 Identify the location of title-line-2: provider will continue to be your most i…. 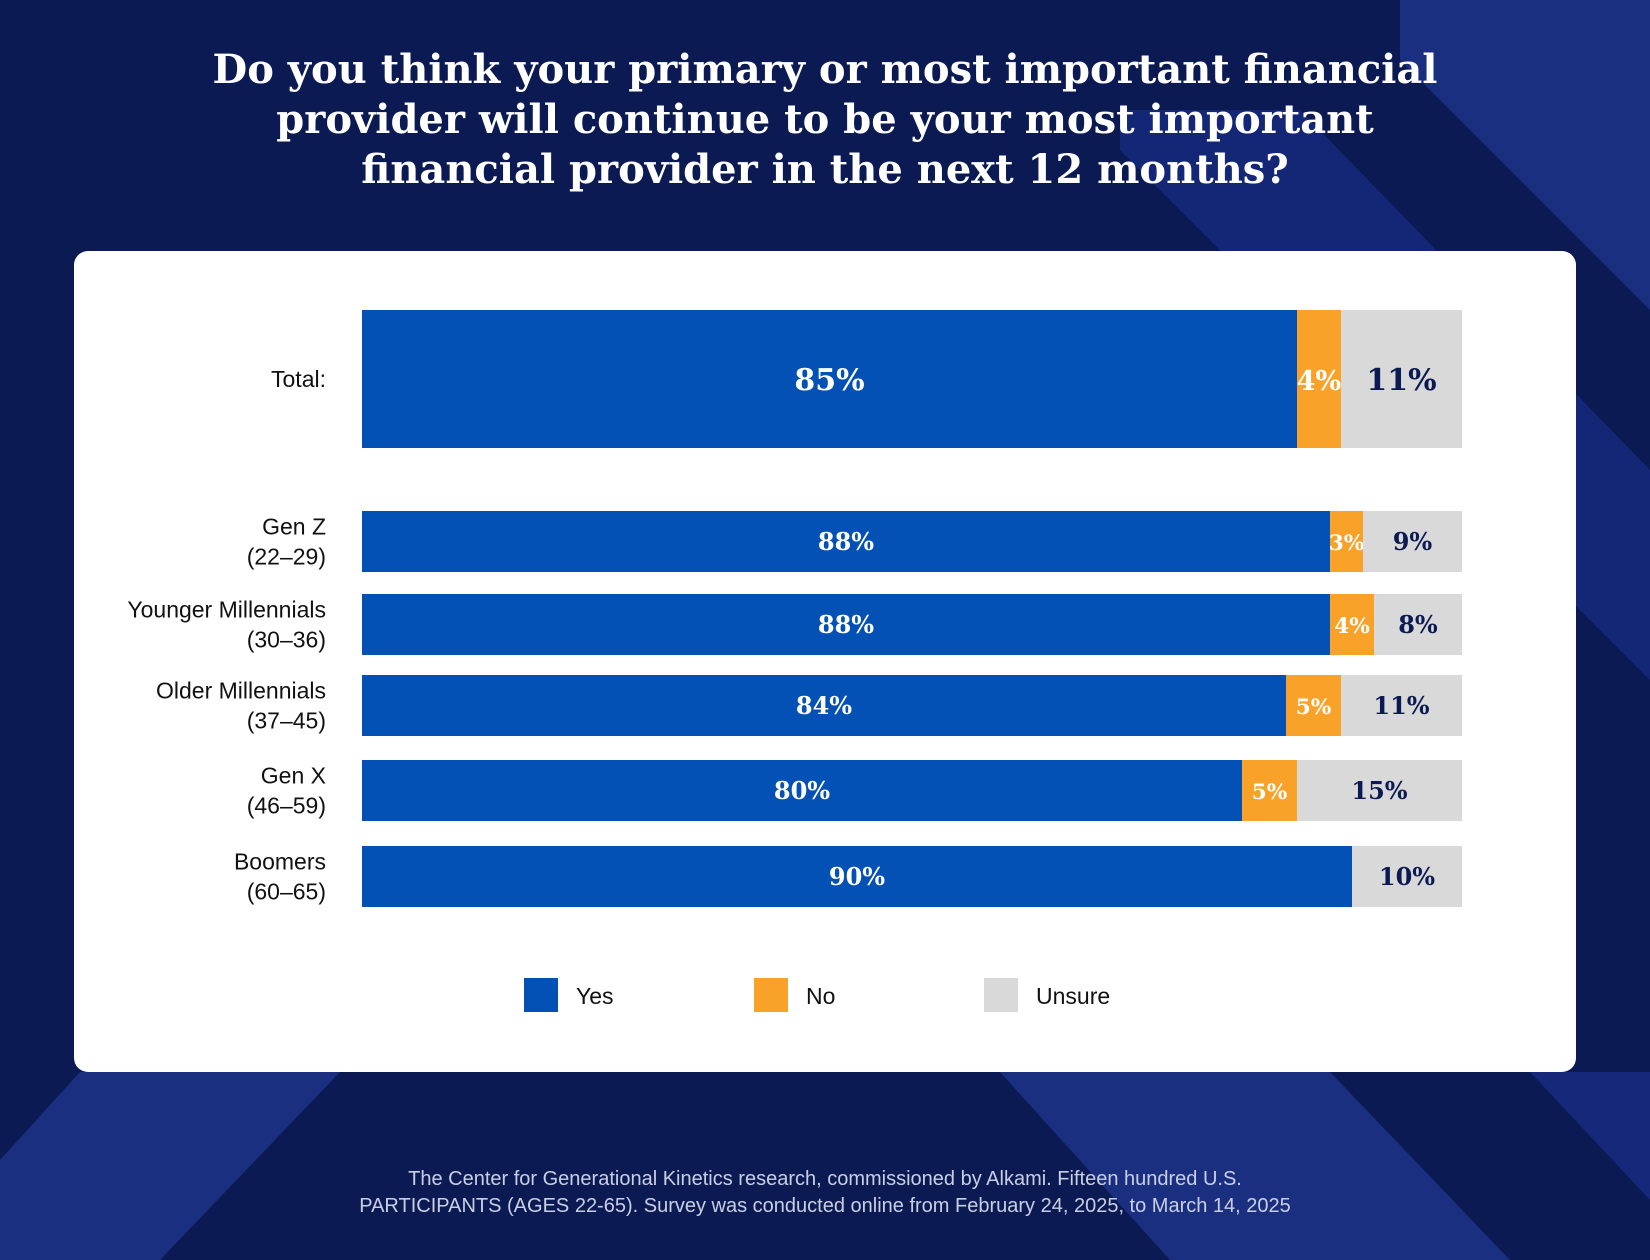
(825, 119).